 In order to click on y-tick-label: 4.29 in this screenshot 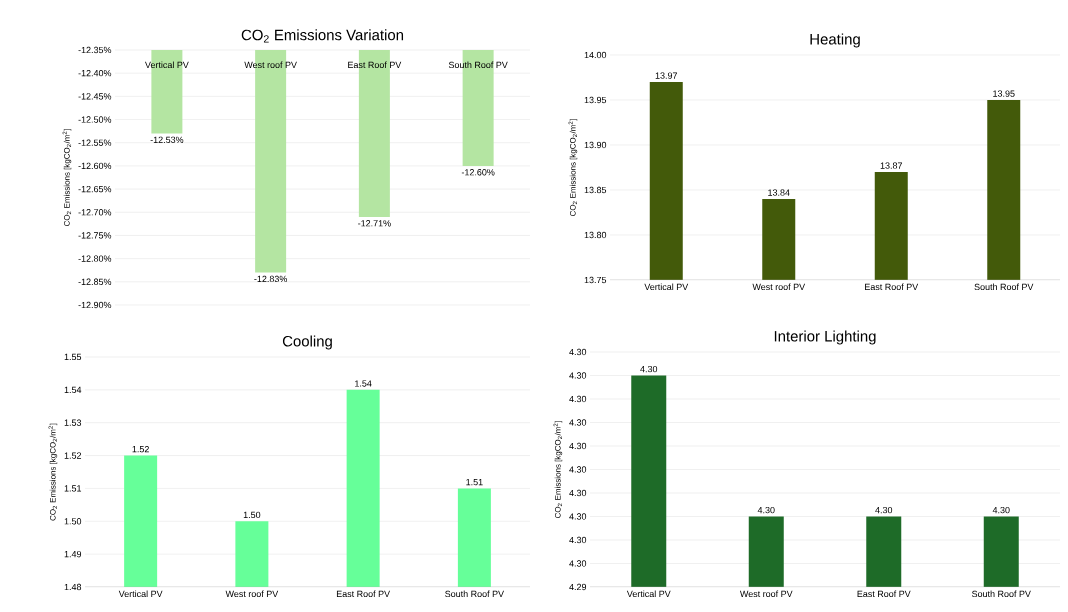, I will do `click(578, 587)`.